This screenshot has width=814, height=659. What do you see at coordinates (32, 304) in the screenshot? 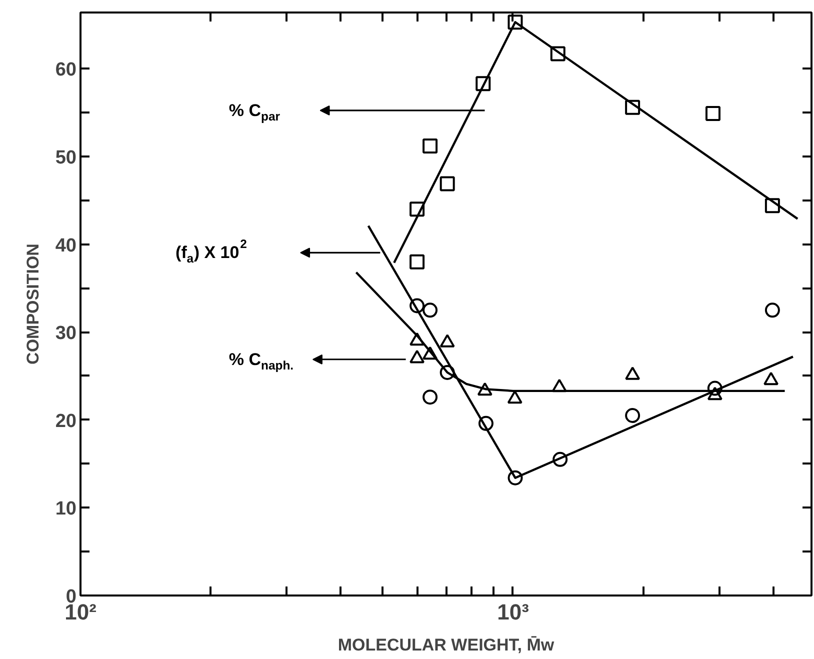
I see `y-axis-title: COMPOSITION` at bounding box center [32, 304].